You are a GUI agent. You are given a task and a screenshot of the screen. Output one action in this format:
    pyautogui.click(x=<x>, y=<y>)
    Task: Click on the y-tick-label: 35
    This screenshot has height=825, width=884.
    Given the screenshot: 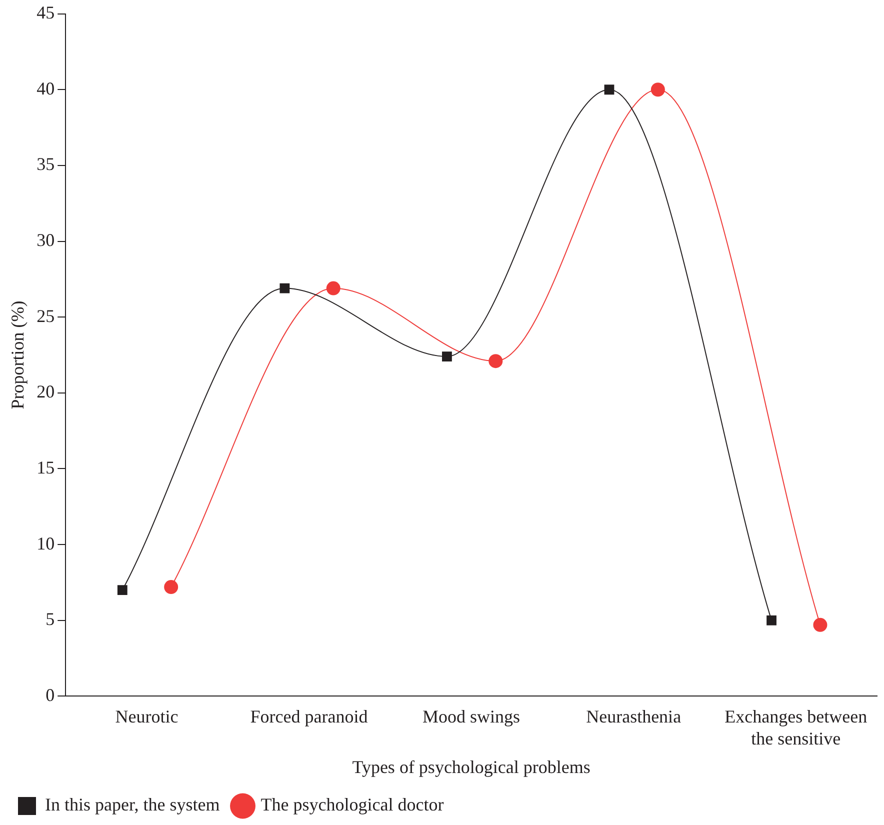 What is the action you would take?
    pyautogui.click(x=45, y=164)
    